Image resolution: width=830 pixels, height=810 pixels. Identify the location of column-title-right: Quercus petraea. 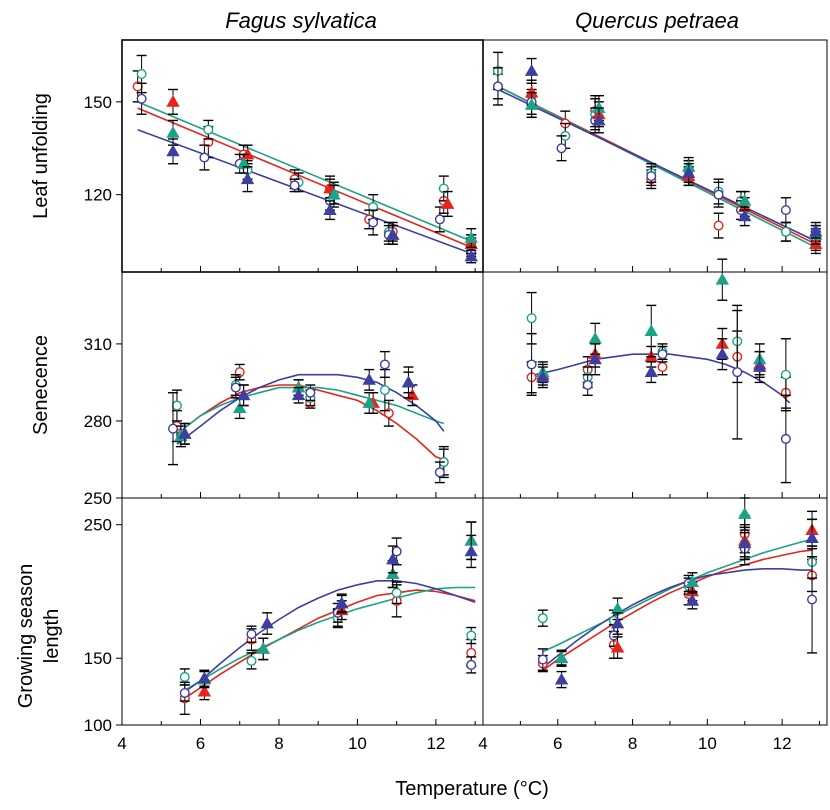
(657, 20).